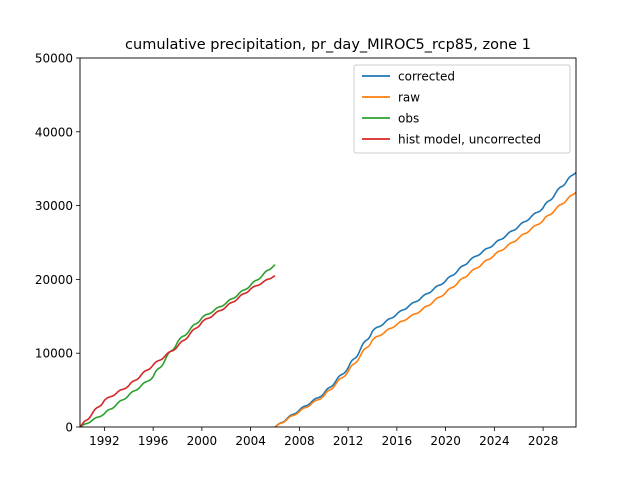 The image size is (640, 480). I want to click on x-tick-label: 2008, so click(299, 441).